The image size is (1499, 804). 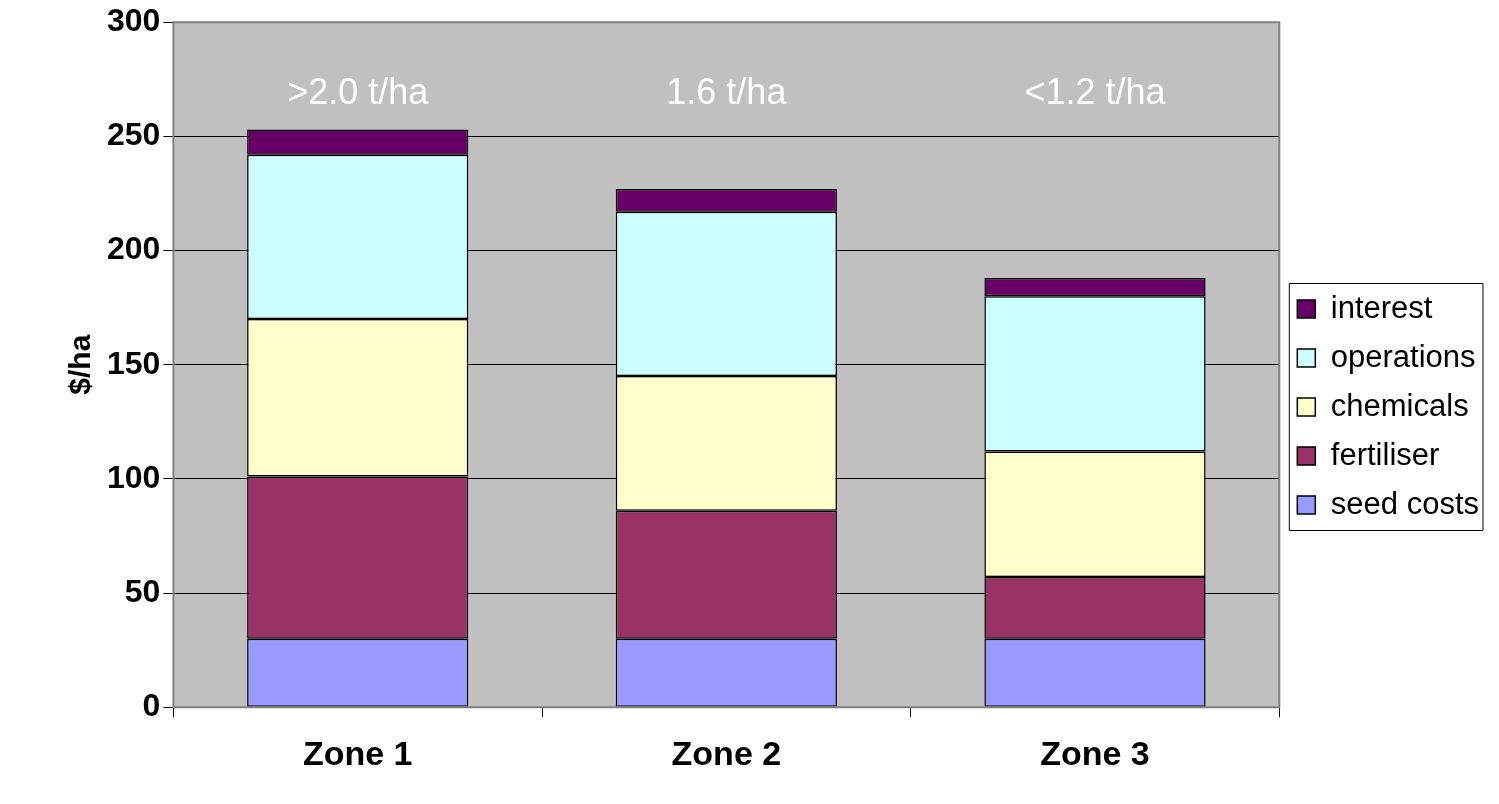 What do you see at coordinates (1405, 503) in the screenshot?
I see `legend-label: seed costs` at bounding box center [1405, 503].